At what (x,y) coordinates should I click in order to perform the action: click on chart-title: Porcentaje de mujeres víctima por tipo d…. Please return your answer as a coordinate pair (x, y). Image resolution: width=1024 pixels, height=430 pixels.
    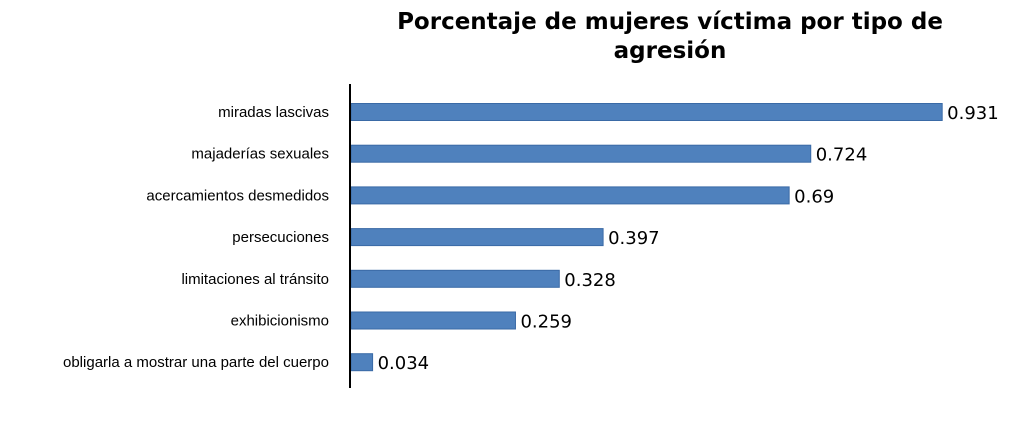
    Looking at the image, I should click on (670, 36).